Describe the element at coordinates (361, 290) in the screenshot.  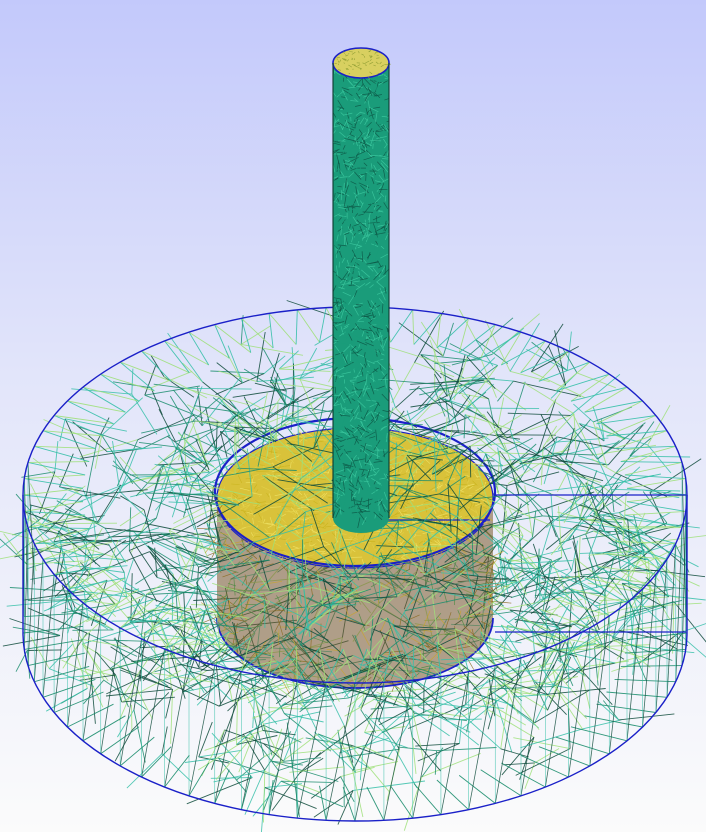
I see `vertical-pillar-mesh` at that location.